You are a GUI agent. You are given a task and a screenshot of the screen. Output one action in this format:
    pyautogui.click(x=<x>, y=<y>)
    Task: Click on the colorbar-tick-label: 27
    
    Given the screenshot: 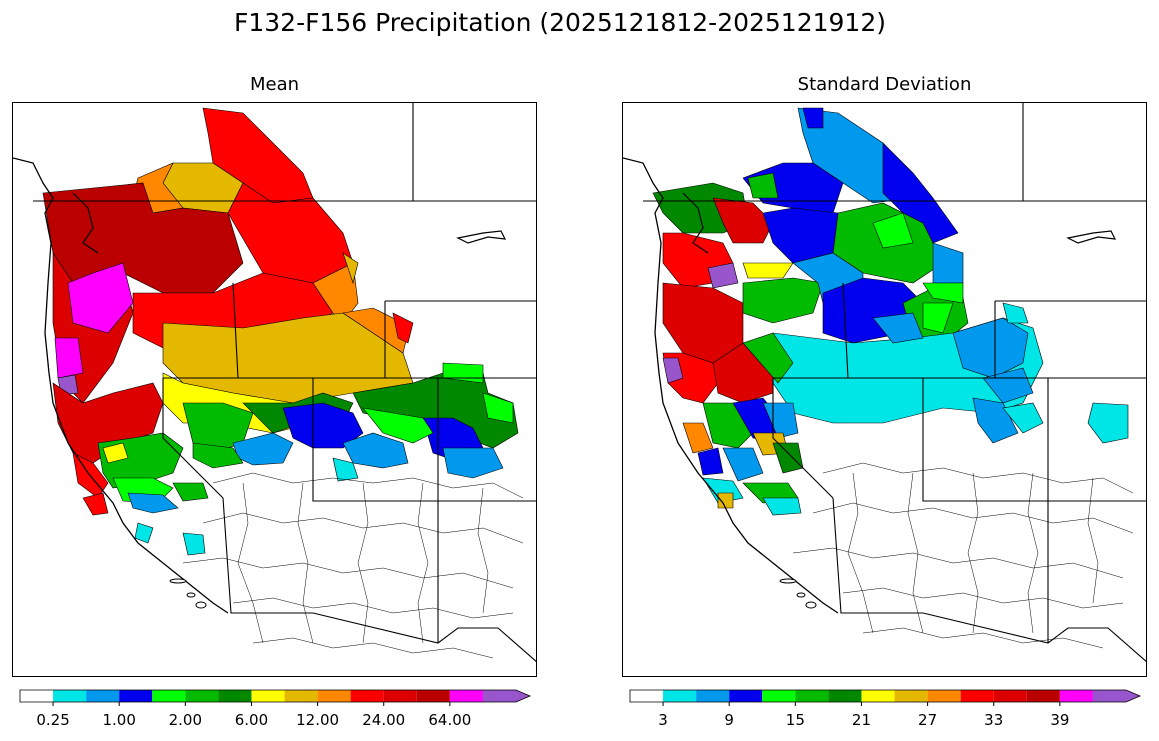 What is the action you would take?
    pyautogui.click(x=928, y=720)
    